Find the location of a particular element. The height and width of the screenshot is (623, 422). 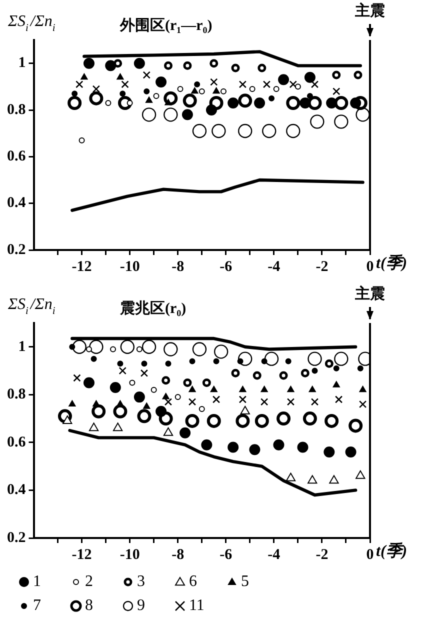

chart-title: 外围区(r₁—r₀) is located at coordinates (165, 25).